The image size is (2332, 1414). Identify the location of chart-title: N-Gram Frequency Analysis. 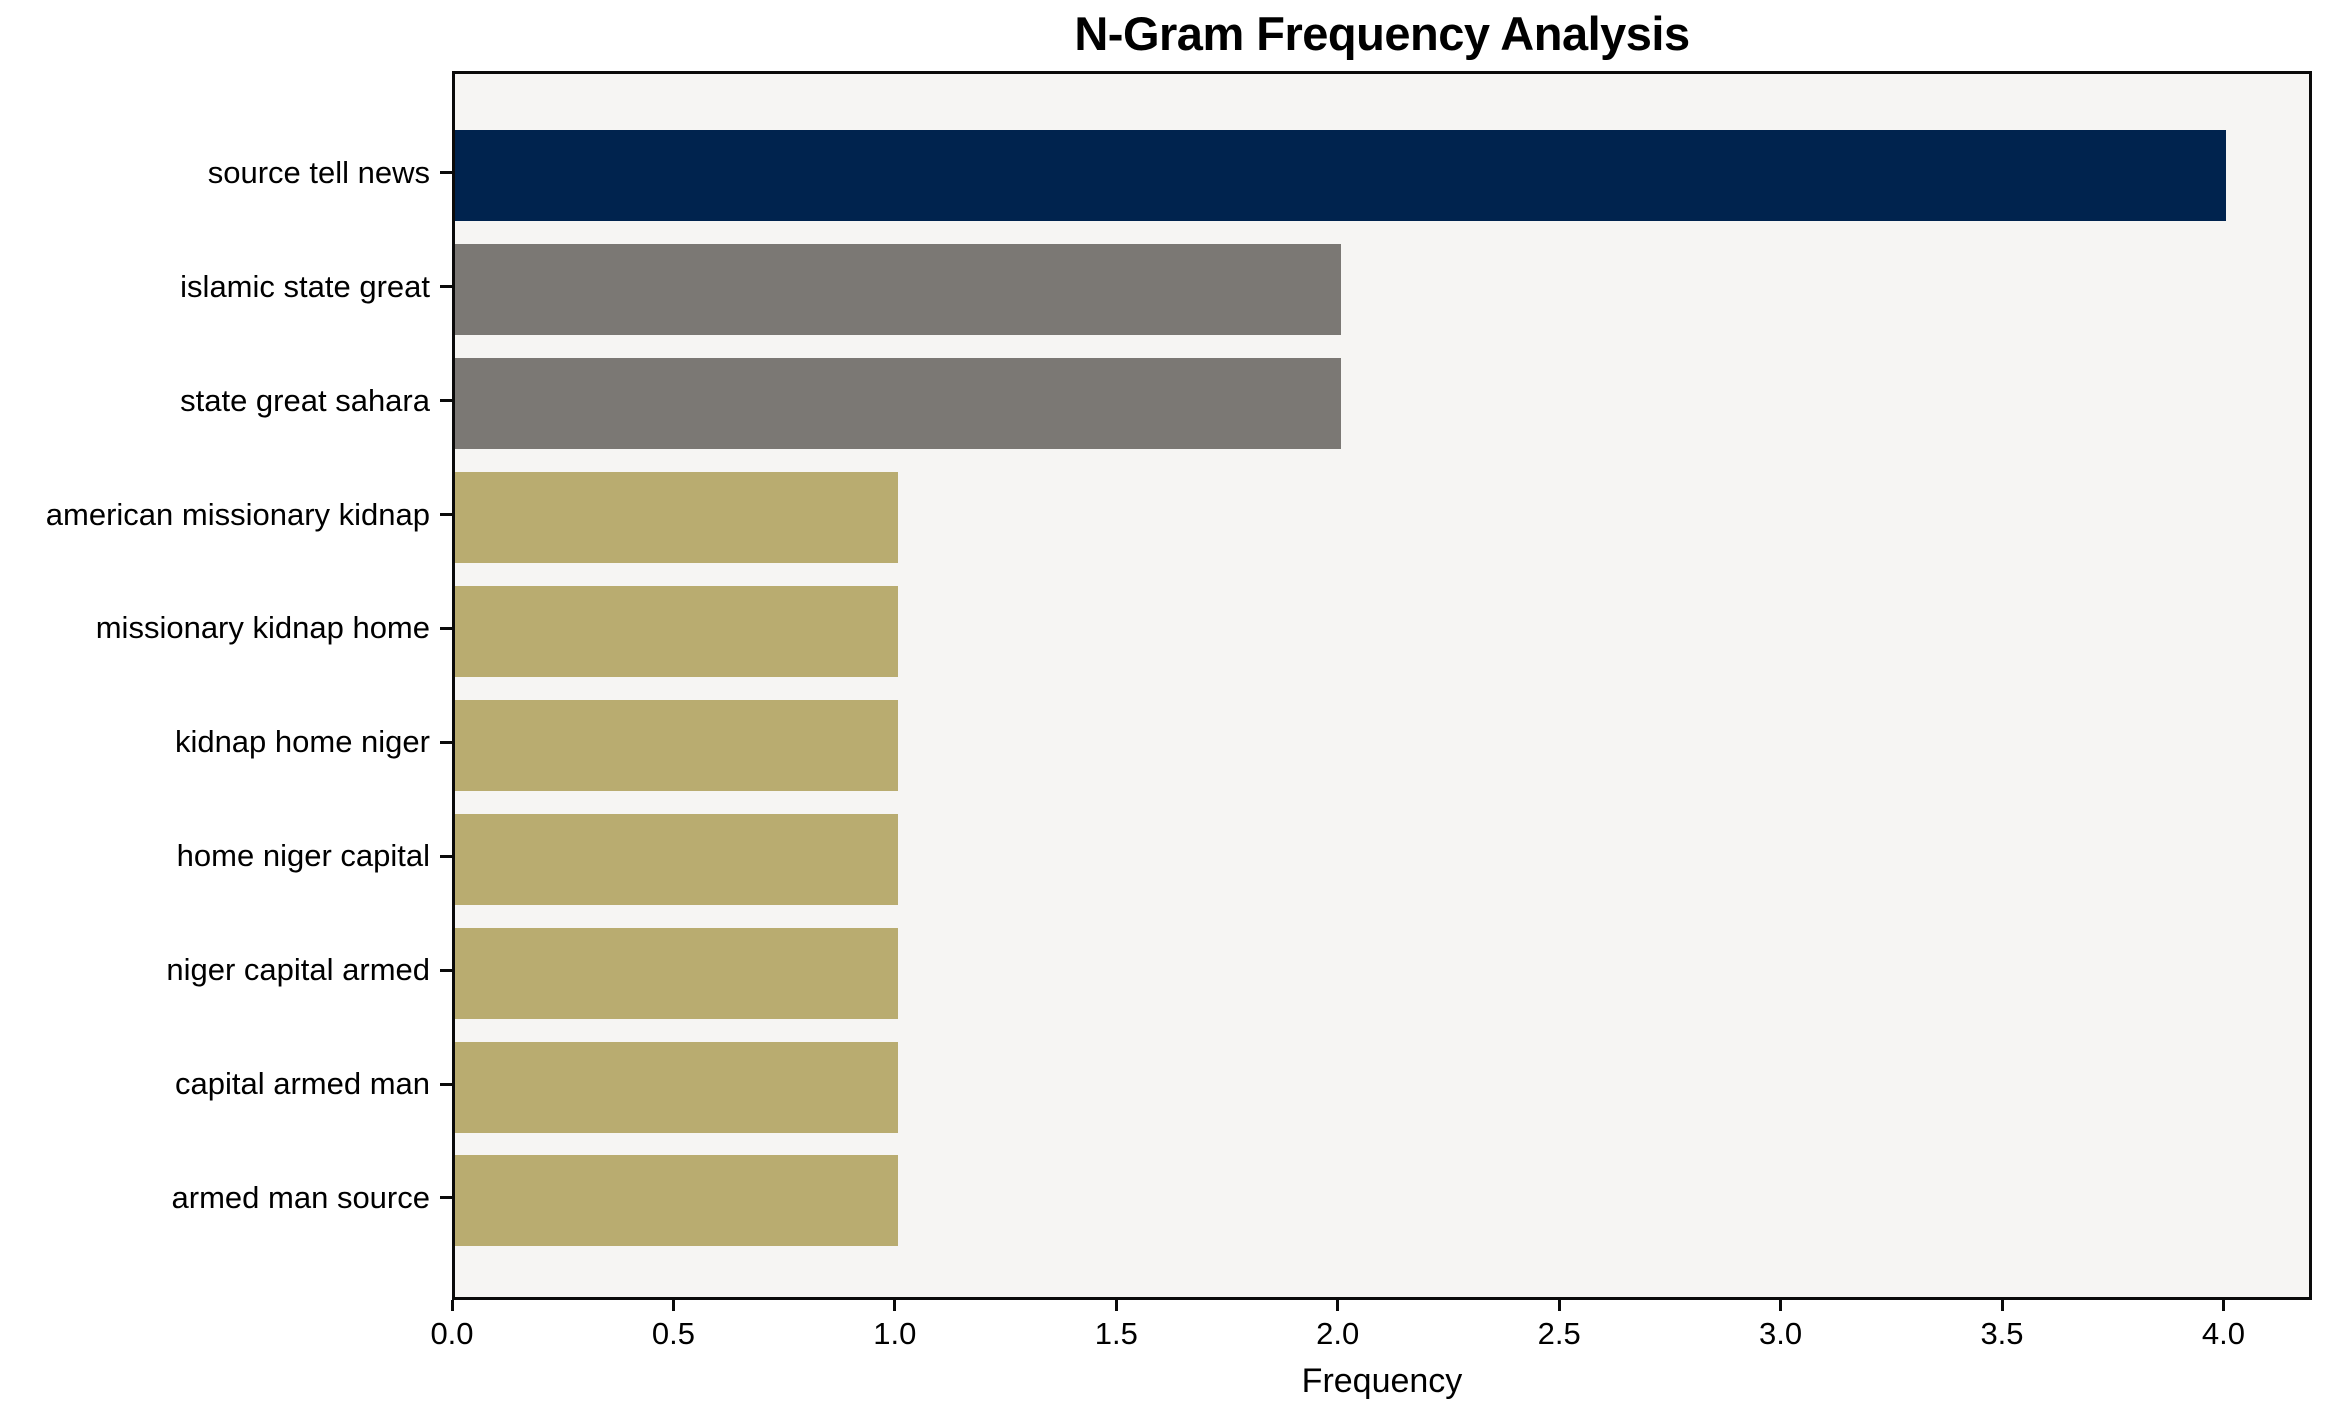
(1382, 33).